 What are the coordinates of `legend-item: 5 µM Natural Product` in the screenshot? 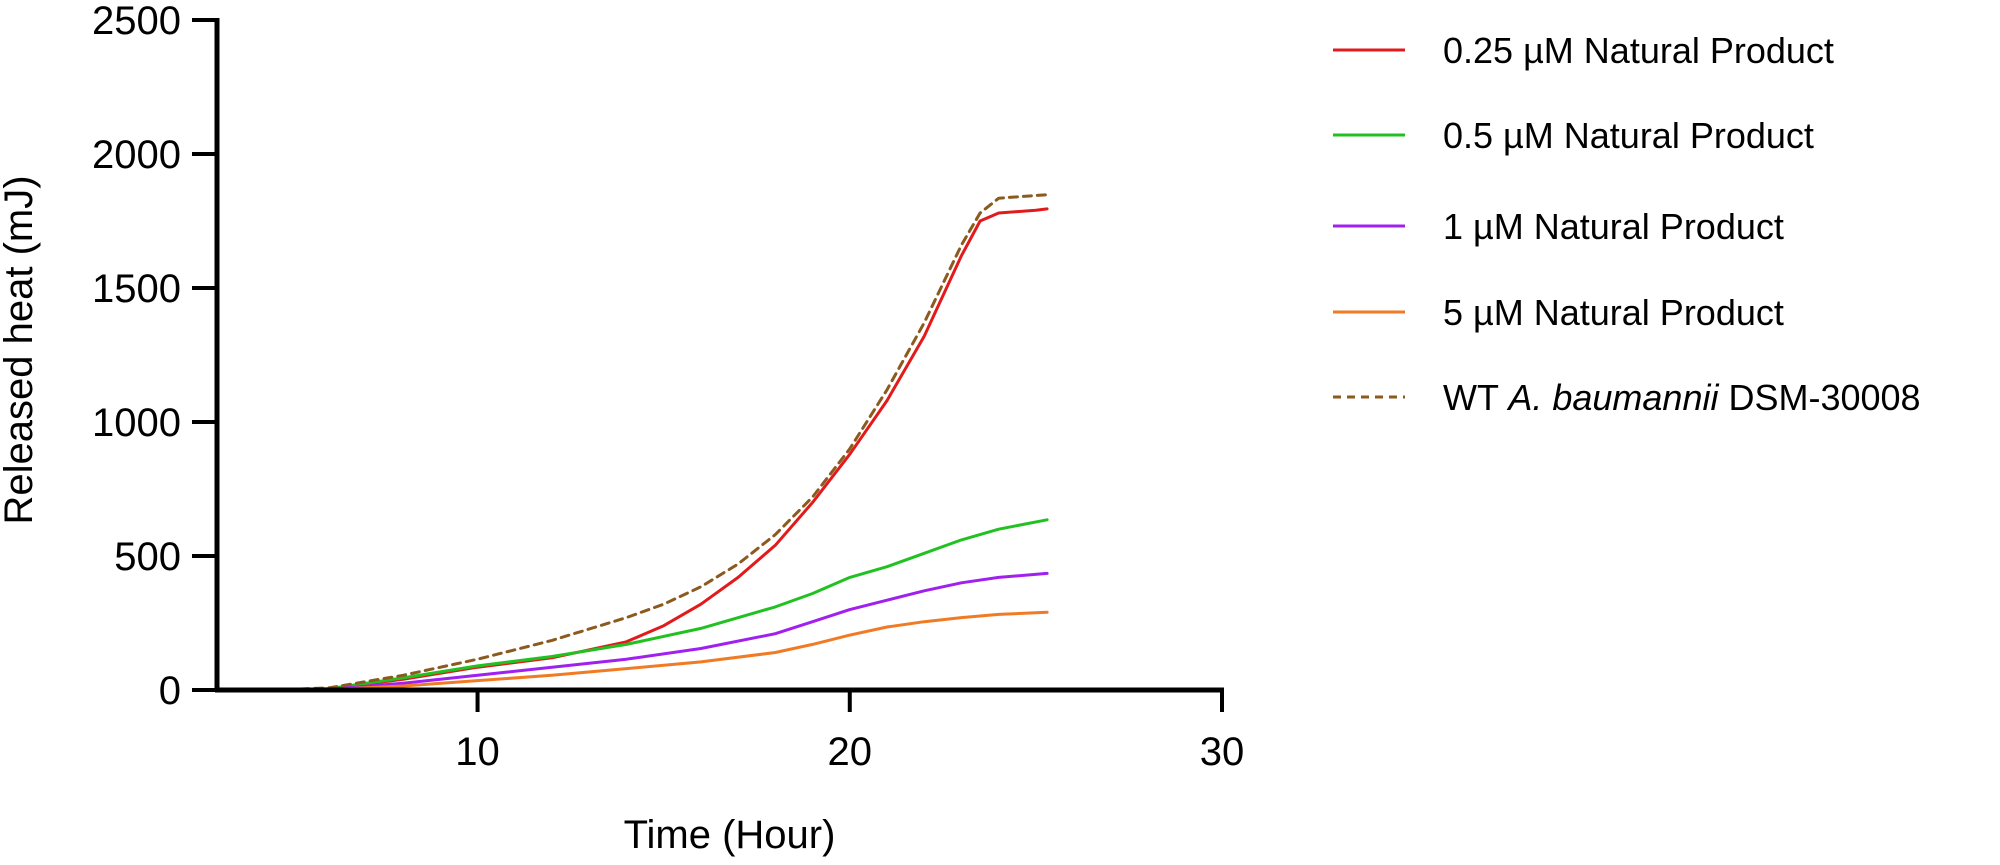 It's located at (1558, 312).